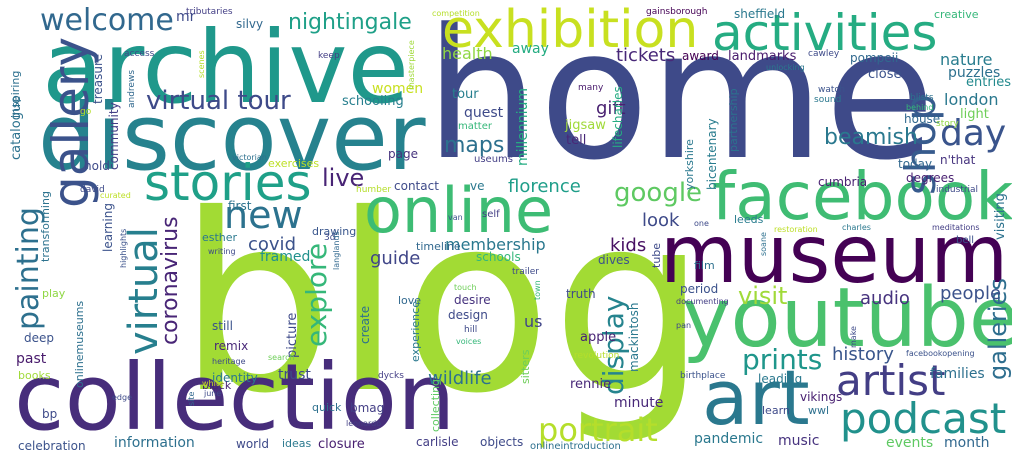 The width and height of the screenshot is (1012, 456). I want to click on word-apple: apple, so click(598, 337).